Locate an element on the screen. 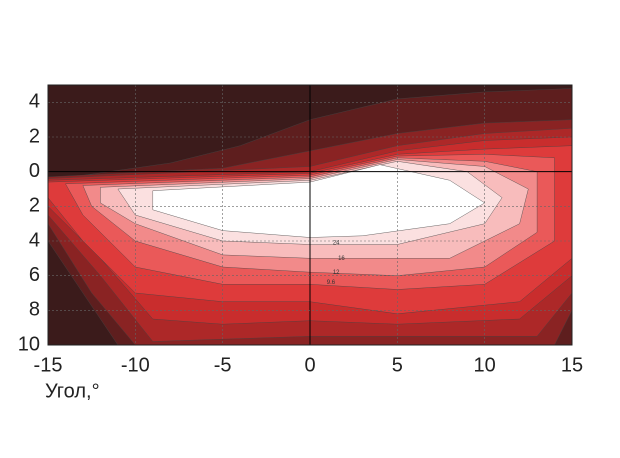 The width and height of the screenshot is (620, 458). x-tick-label: 0 is located at coordinates (309, 365).